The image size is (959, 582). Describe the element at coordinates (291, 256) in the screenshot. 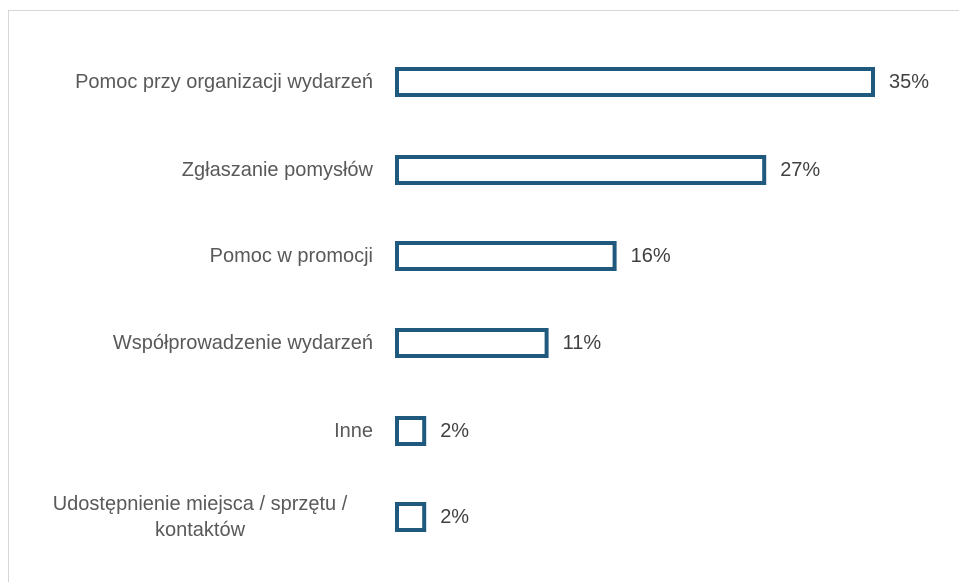

I see `category-label-2: Pomoc w promocji` at that location.